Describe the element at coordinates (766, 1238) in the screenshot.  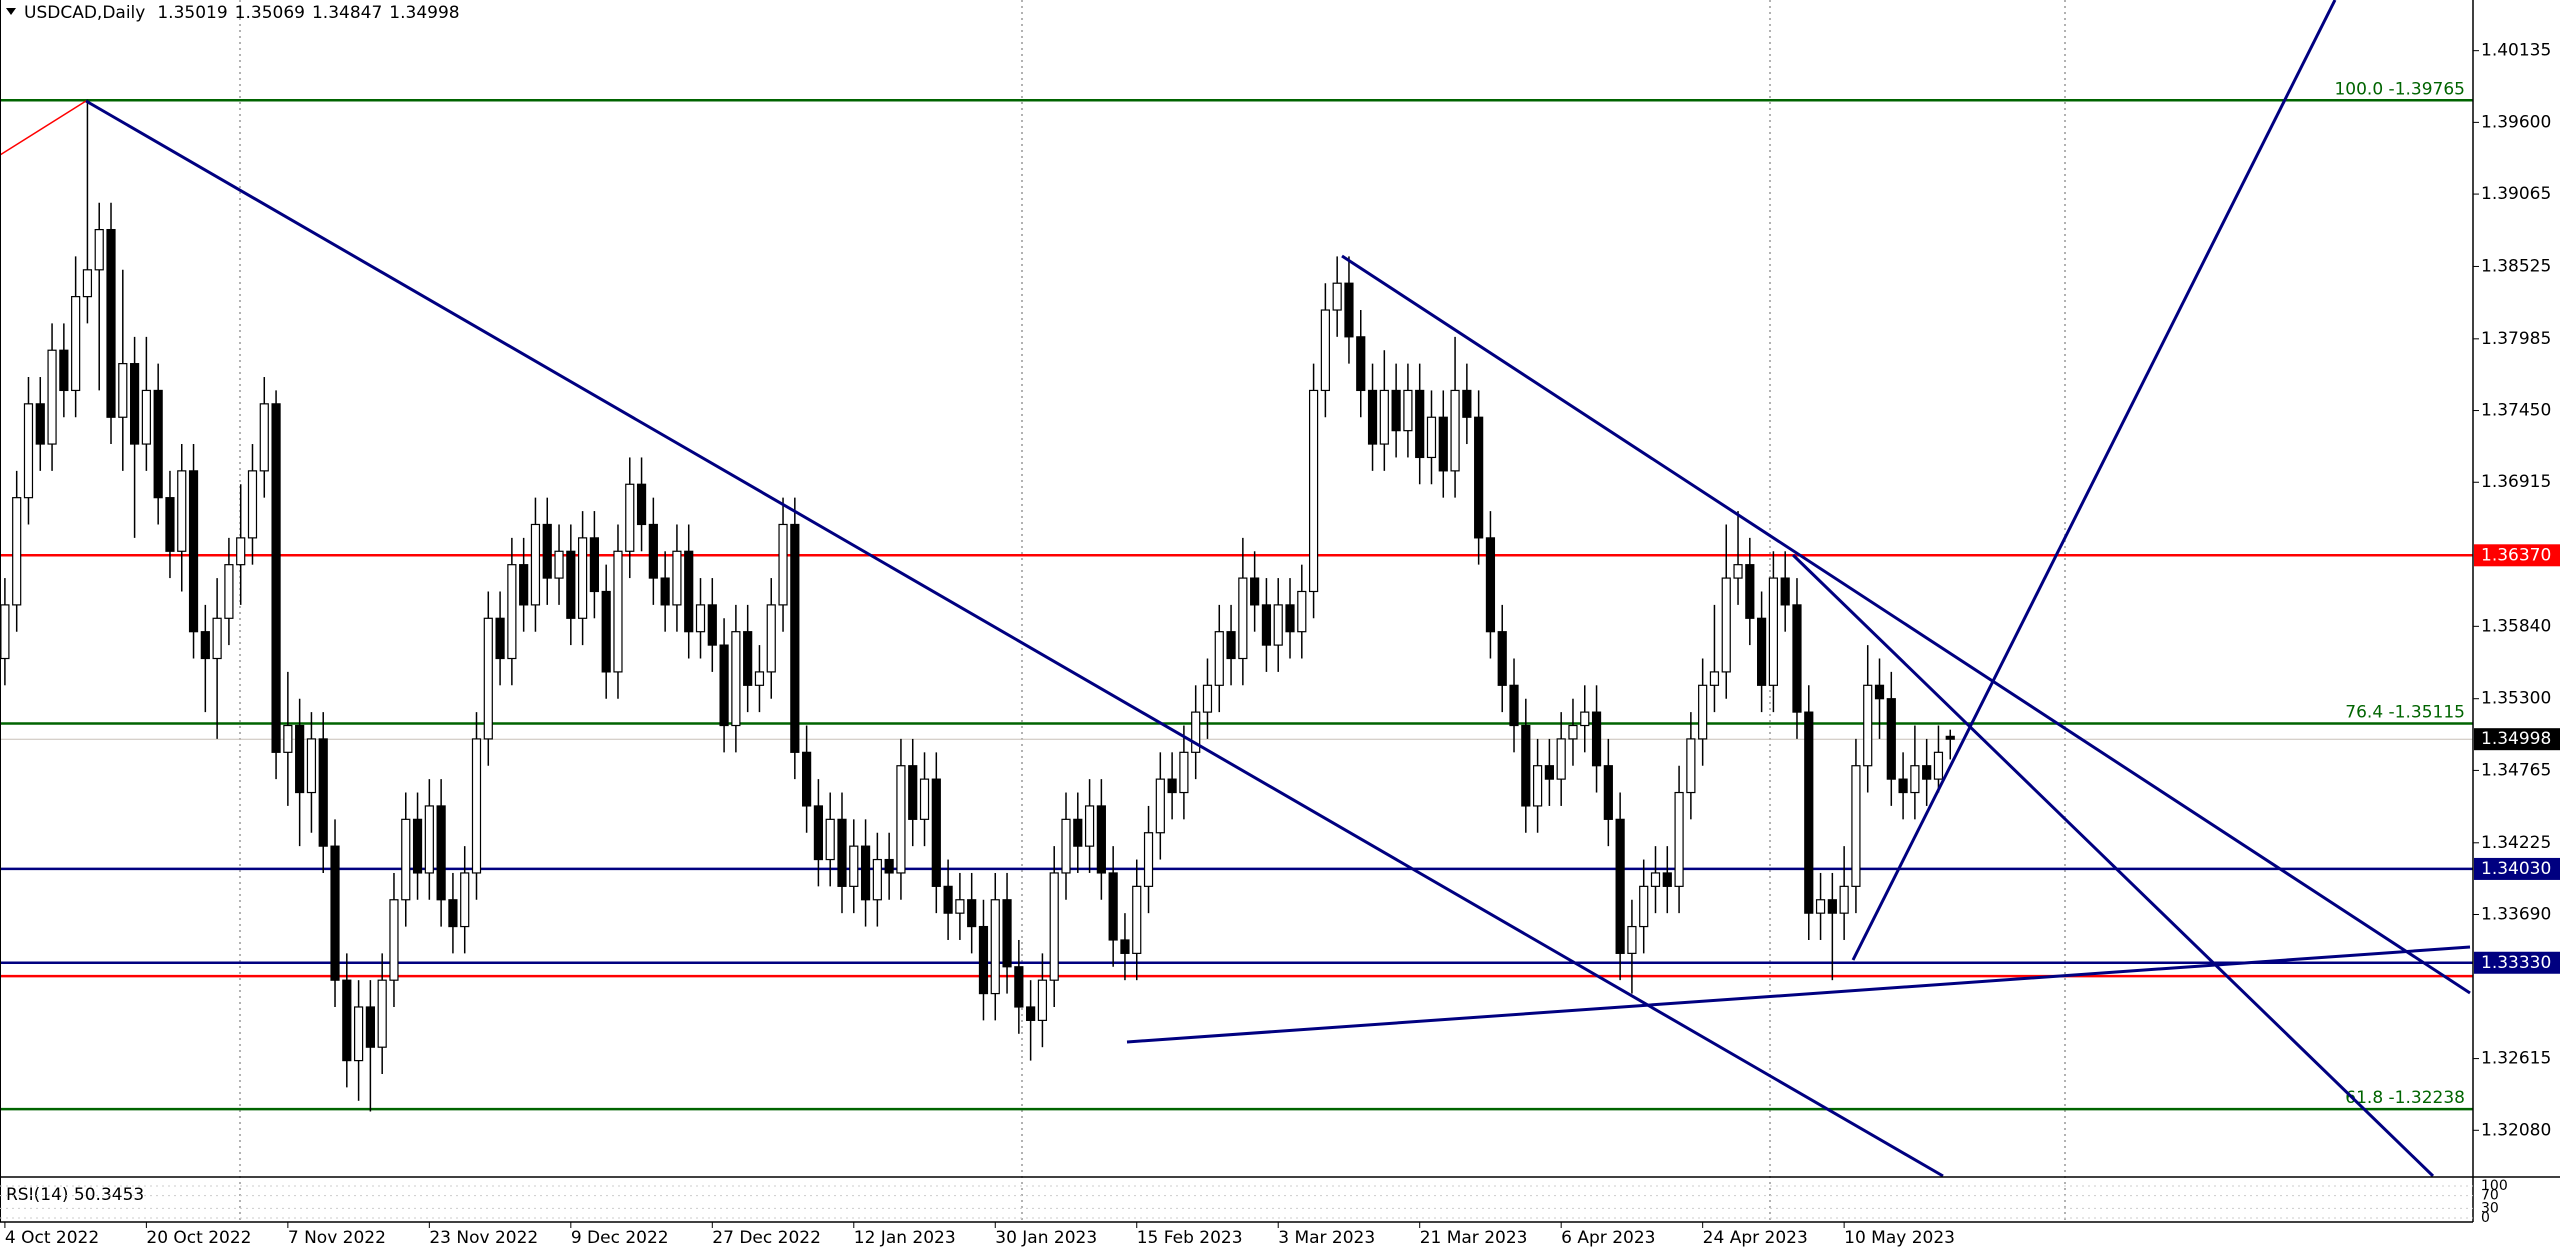
I see `x-tick-label: 27 Dec 2022` at that location.